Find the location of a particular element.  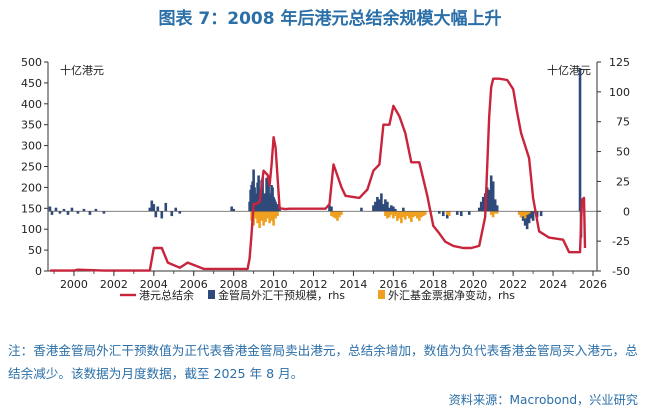

legend-swatch-exchange-fund is located at coordinates (381, 294).